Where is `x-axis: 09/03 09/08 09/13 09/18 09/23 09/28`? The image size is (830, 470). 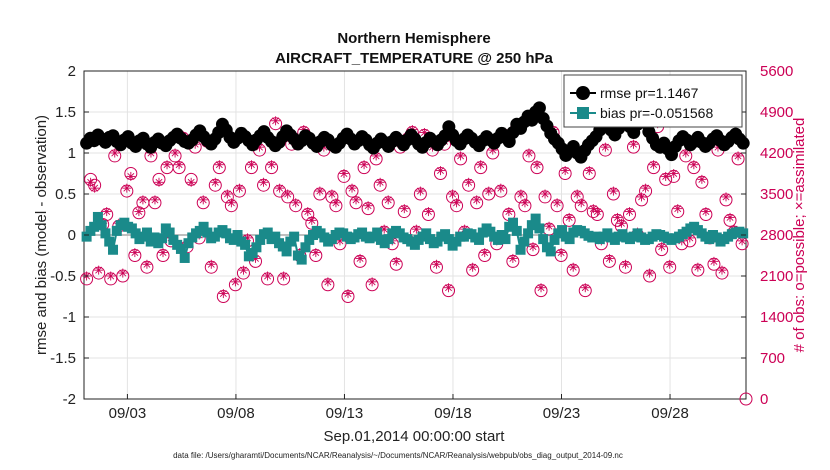
x-axis: 09/03 09/08 09/13 09/18 09/23 09/28 is located at coordinates (399, 408).